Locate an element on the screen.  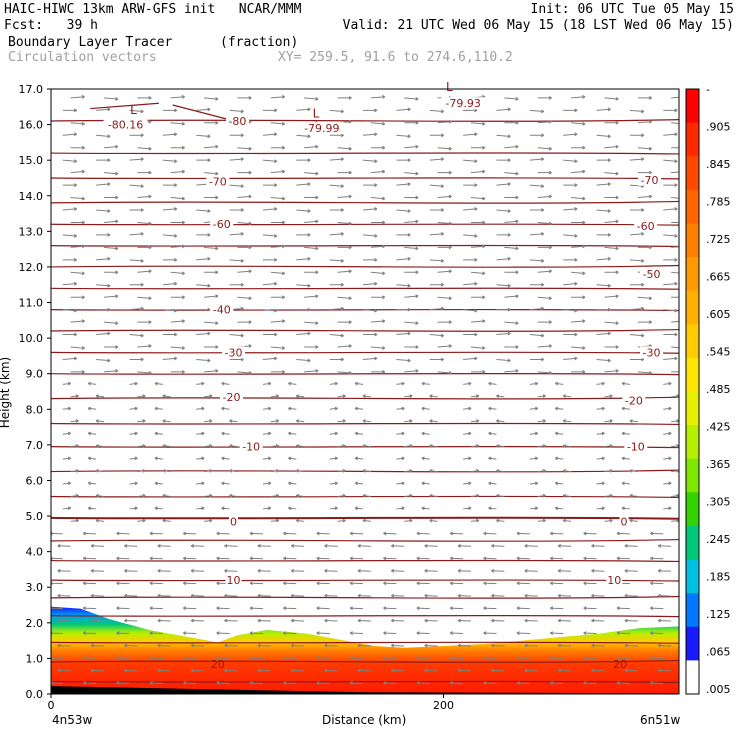
contour-label: -10 is located at coordinates (636, 447).